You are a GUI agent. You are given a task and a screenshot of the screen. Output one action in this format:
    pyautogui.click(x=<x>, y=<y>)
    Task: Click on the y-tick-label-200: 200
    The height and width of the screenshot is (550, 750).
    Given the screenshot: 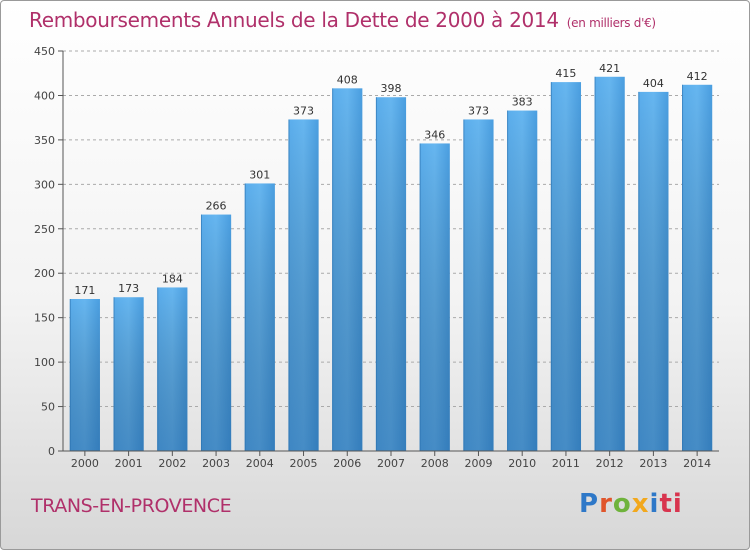 What is the action you would take?
    pyautogui.click(x=44, y=273)
    